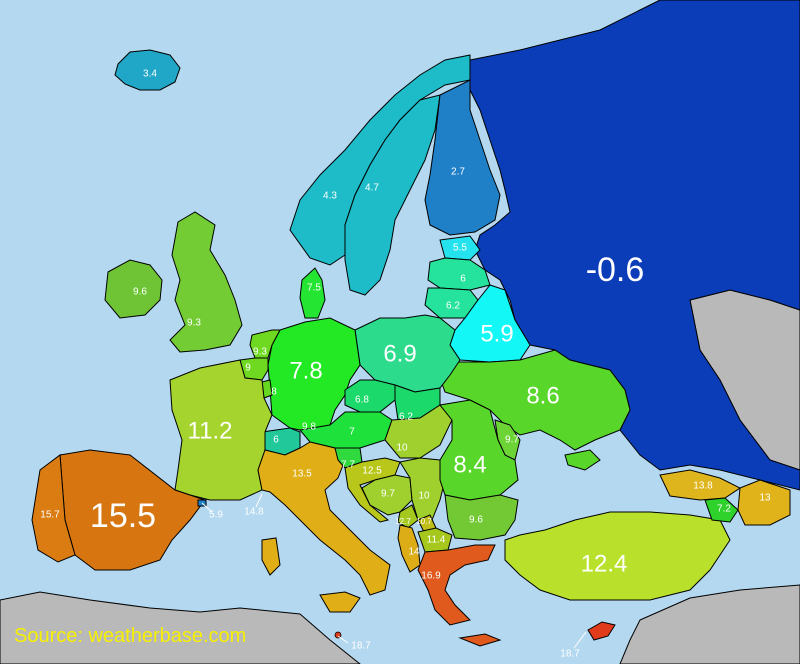 The image size is (800, 664). What do you see at coordinates (259, 500) in the screenshot?
I see `leader-monaco` at bounding box center [259, 500].